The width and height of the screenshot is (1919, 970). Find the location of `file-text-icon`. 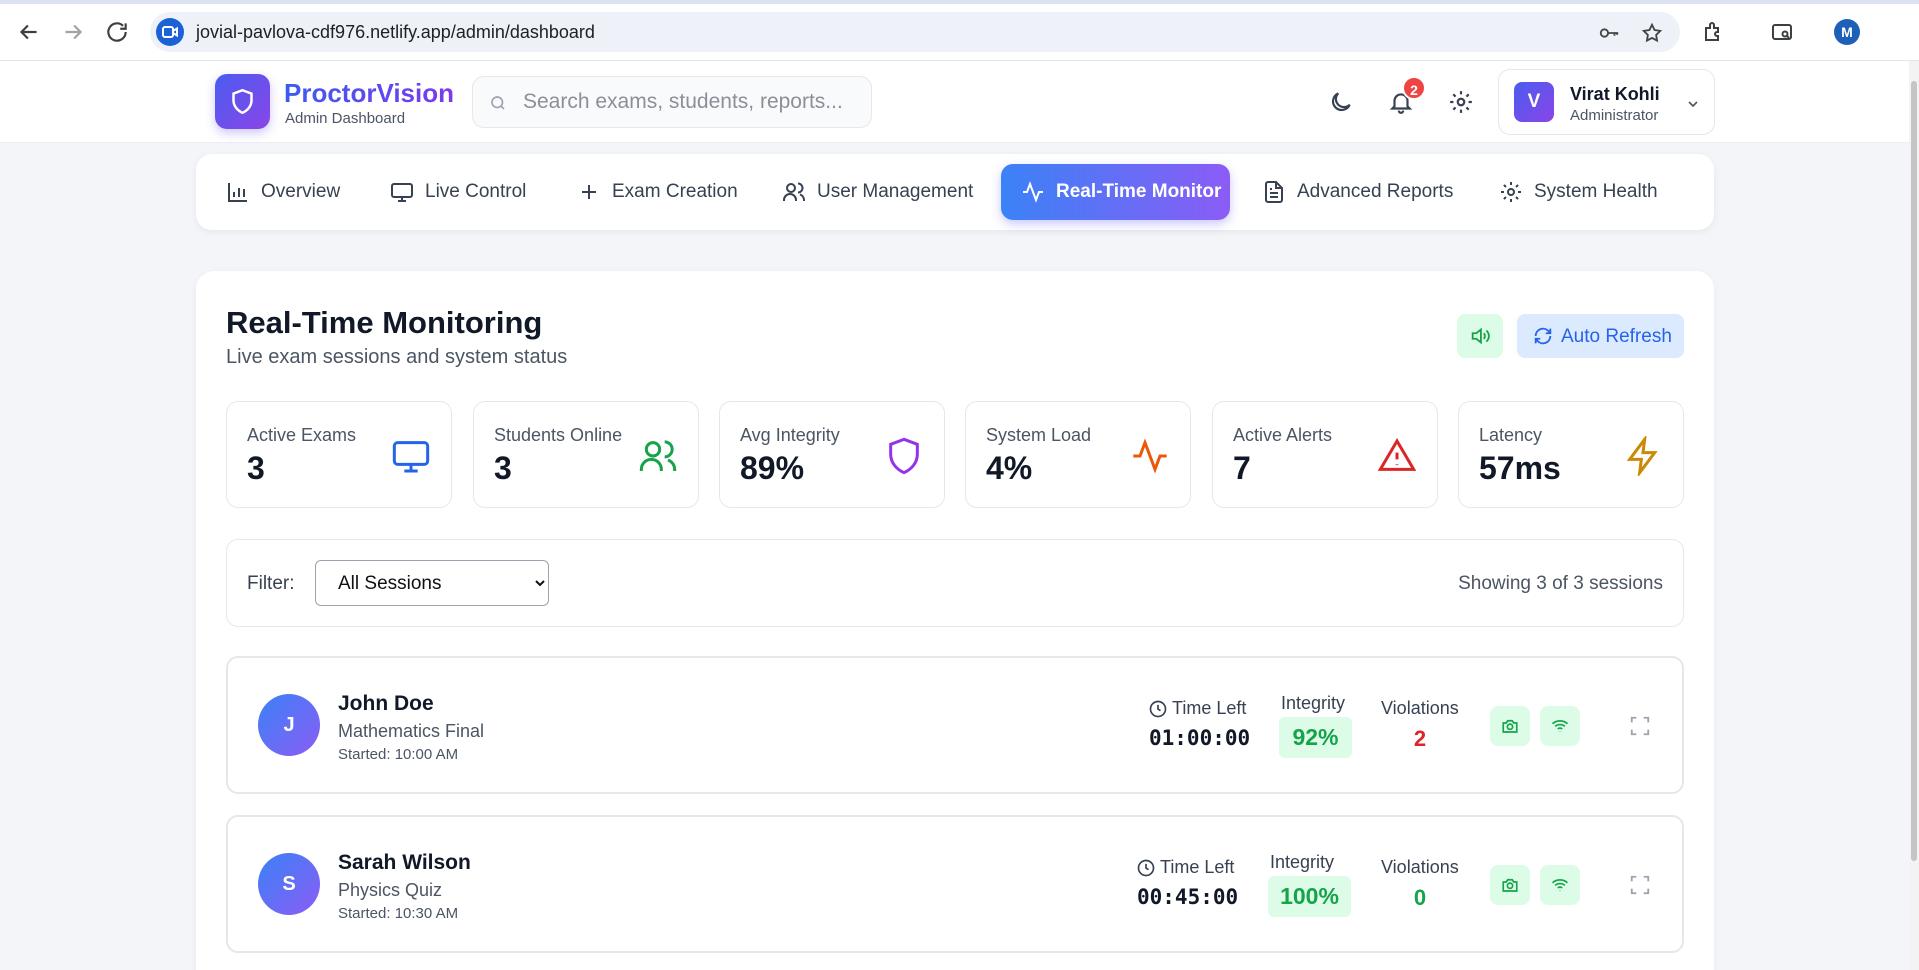

file-text-icon is located at coordinates (1274, 192).